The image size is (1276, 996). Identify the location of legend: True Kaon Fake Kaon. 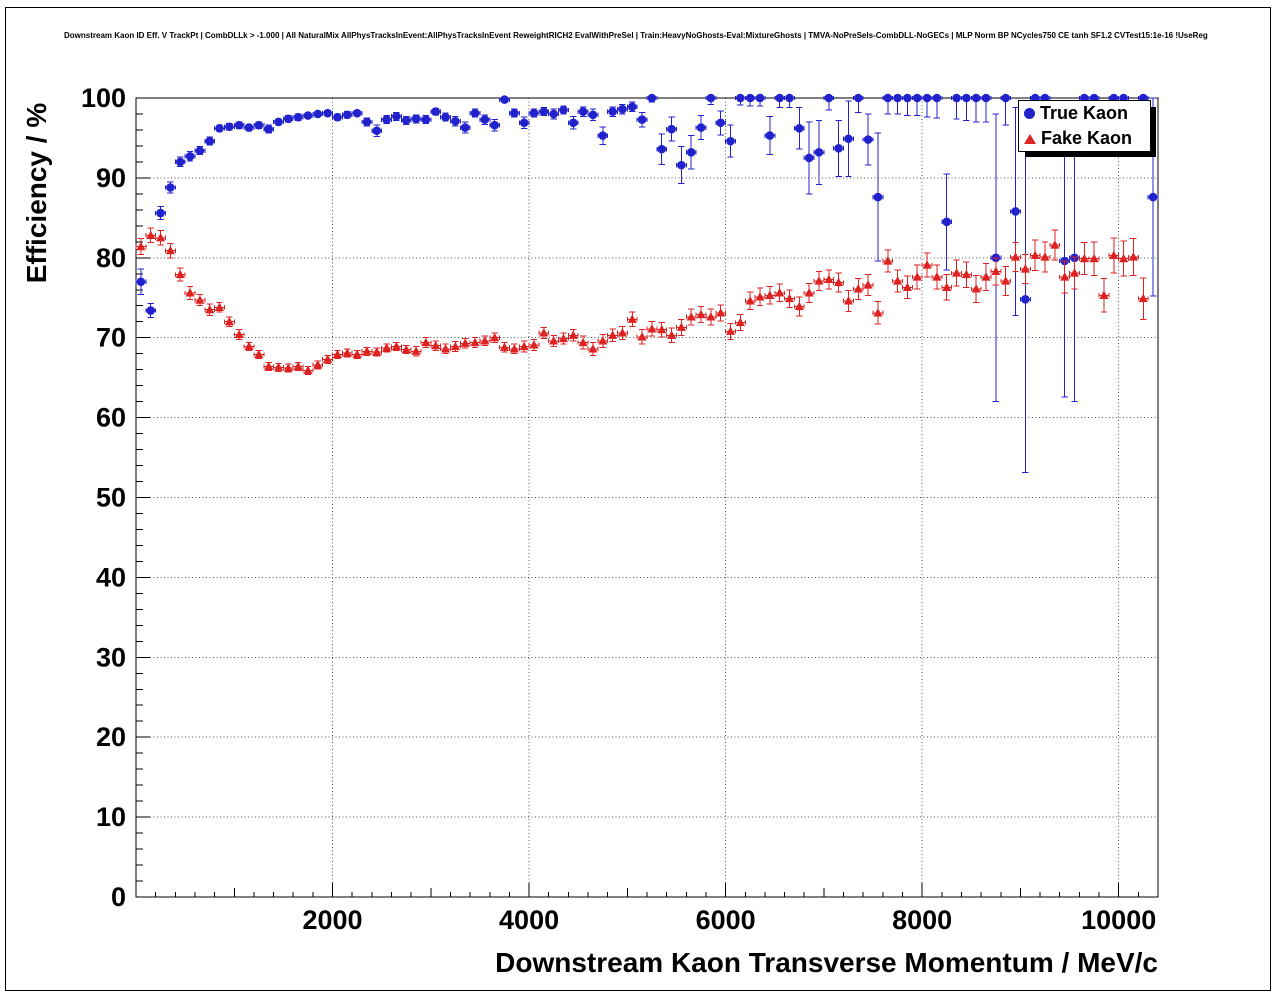
(1084, 126).